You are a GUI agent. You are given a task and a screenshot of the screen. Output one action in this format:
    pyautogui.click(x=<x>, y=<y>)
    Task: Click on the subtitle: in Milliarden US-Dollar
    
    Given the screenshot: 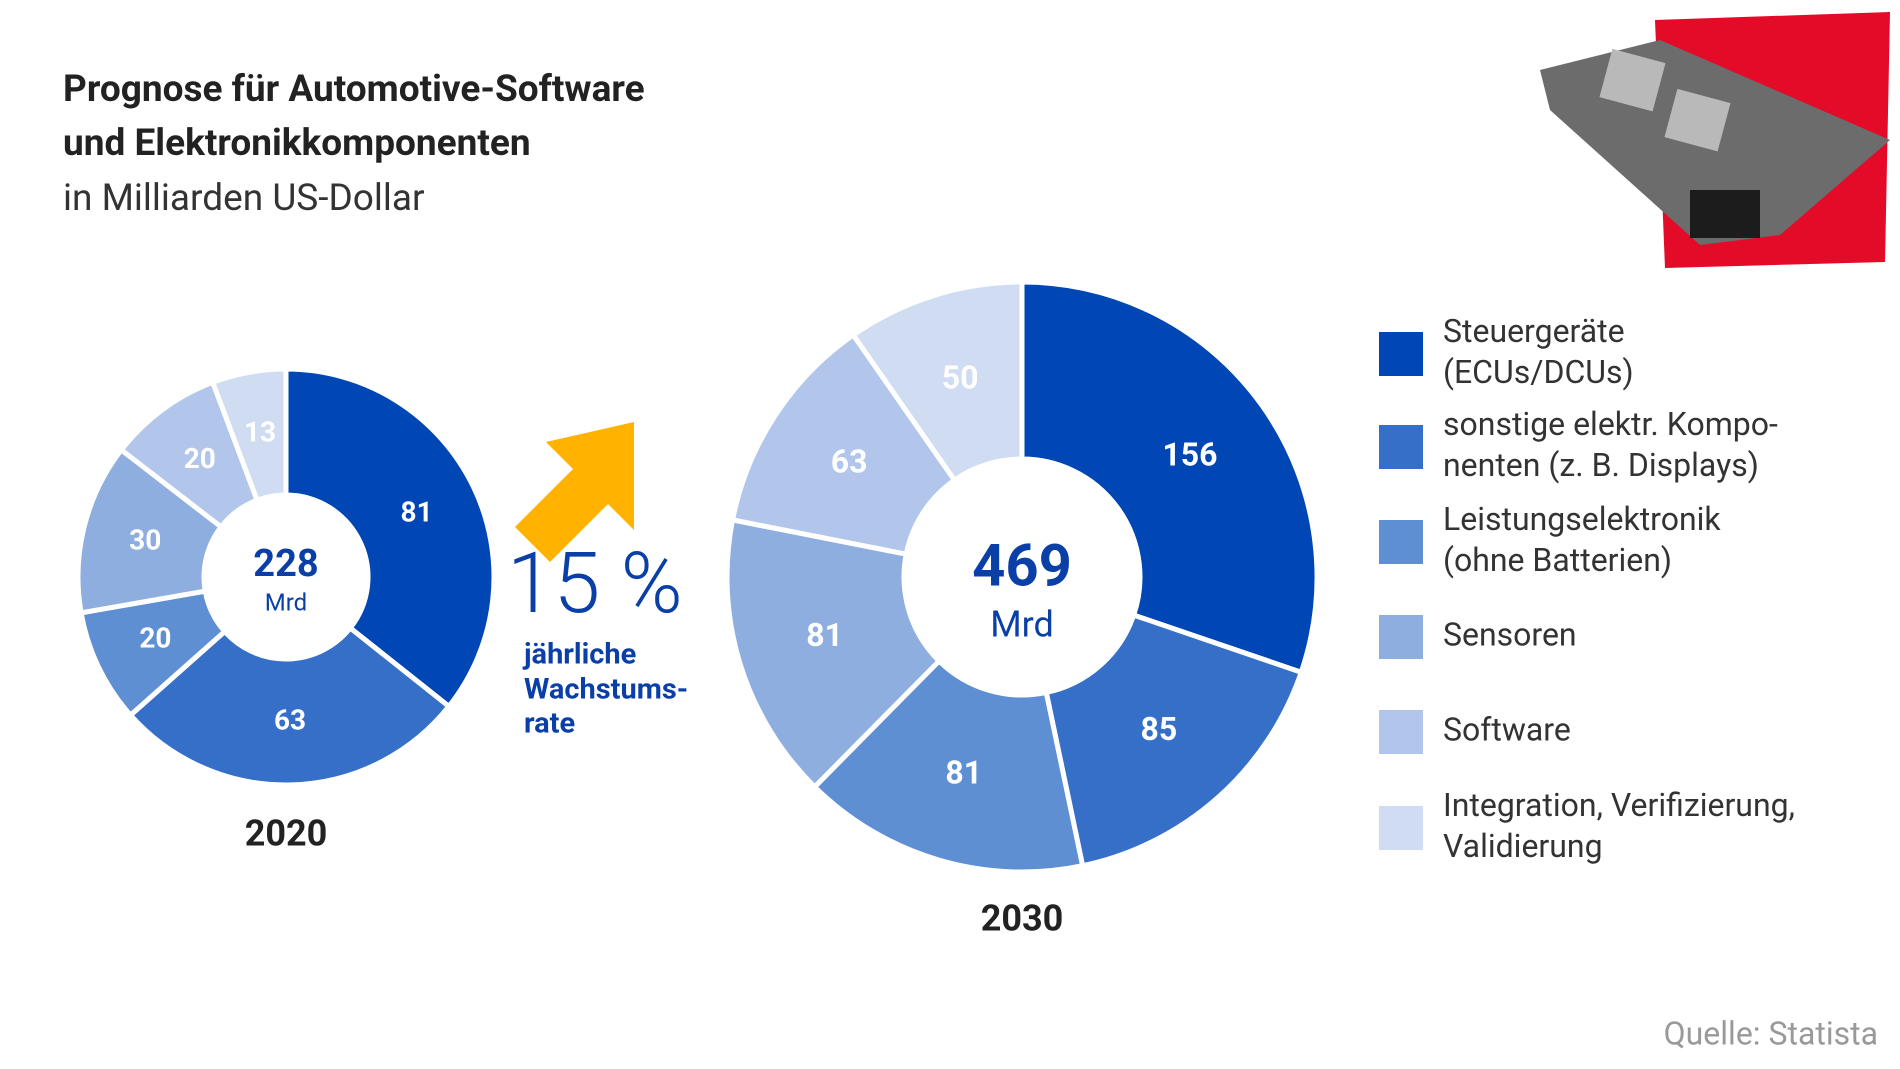 What is the action you would take?
    pyautogui.click(x=244, y=198)
    